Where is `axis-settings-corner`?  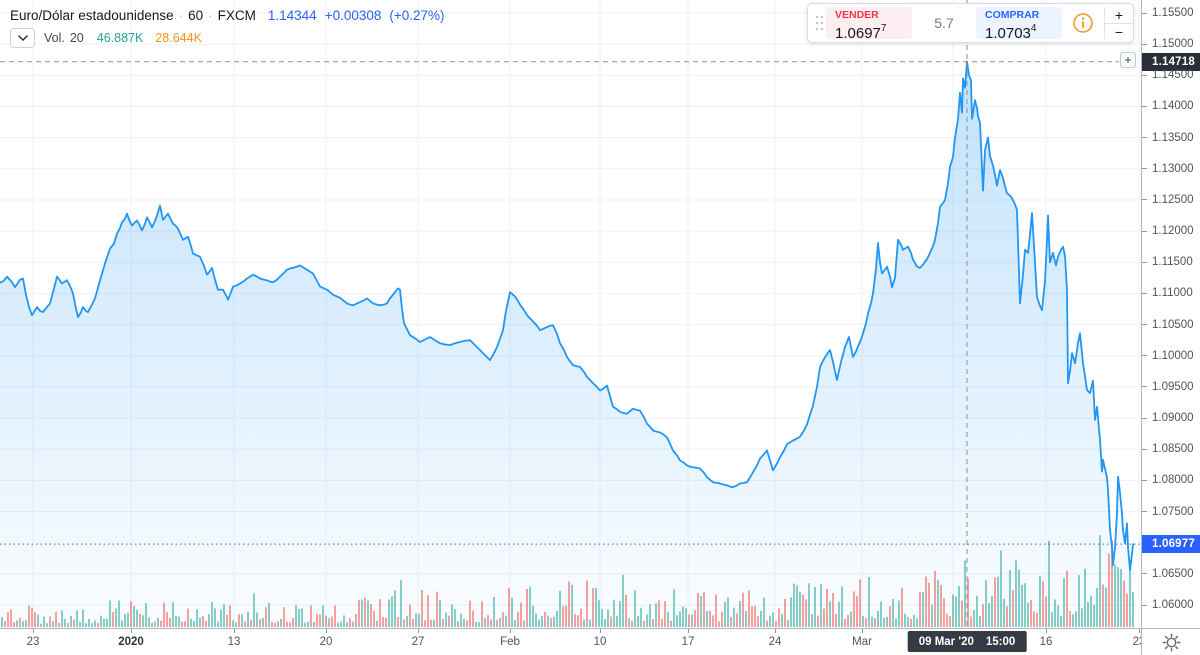
axis-settings-corner is located at coordinates (1170, 641).